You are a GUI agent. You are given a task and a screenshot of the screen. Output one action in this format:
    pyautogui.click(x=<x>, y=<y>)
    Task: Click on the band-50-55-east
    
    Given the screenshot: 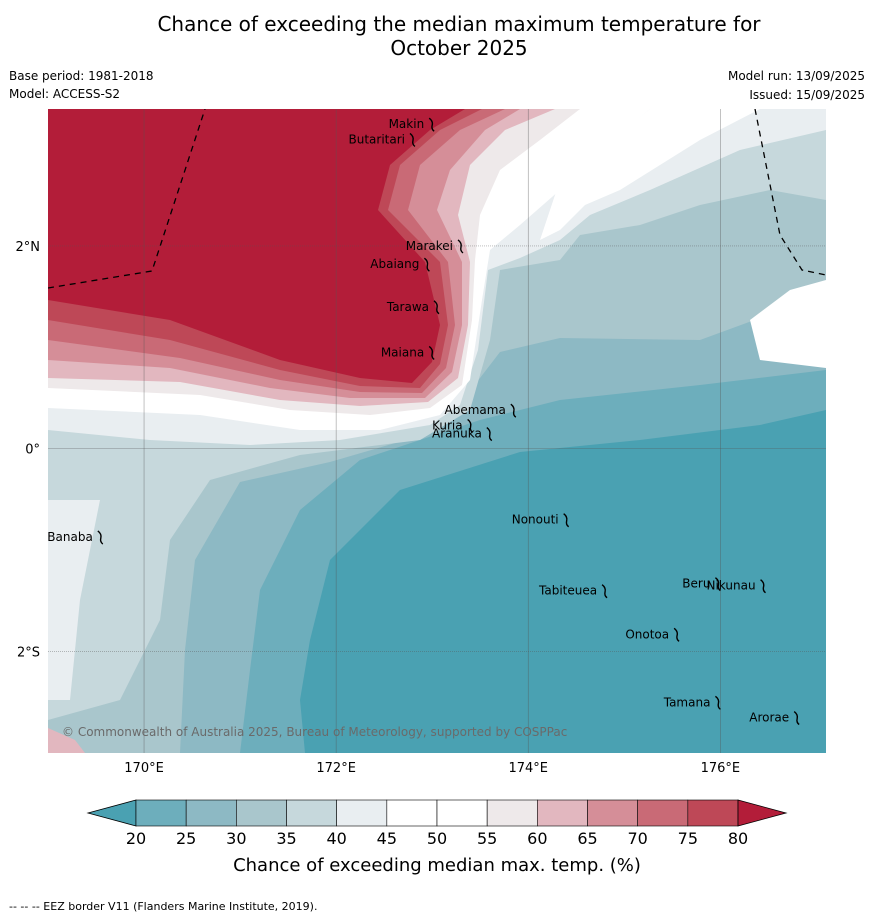 What is the action you would take?
    pyautogui.click(x=788, y=324)
    